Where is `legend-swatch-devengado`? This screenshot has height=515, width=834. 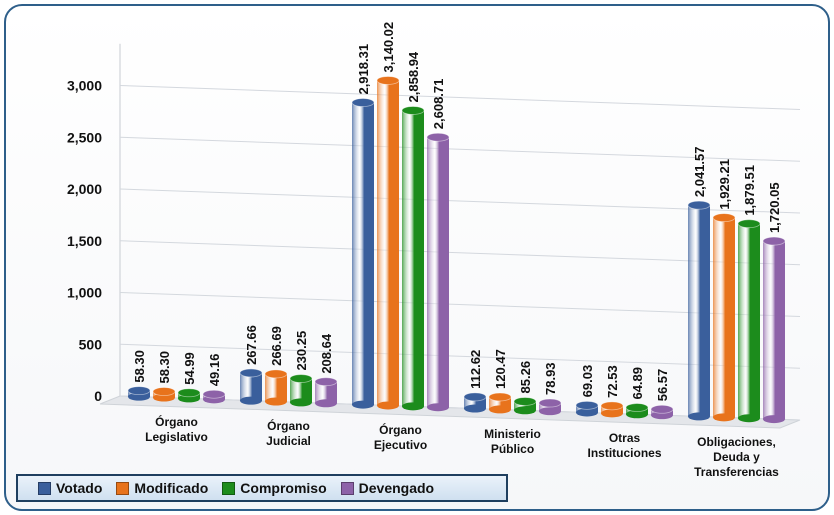 legend-swatch-devengado is located at coordinates (347, 488).